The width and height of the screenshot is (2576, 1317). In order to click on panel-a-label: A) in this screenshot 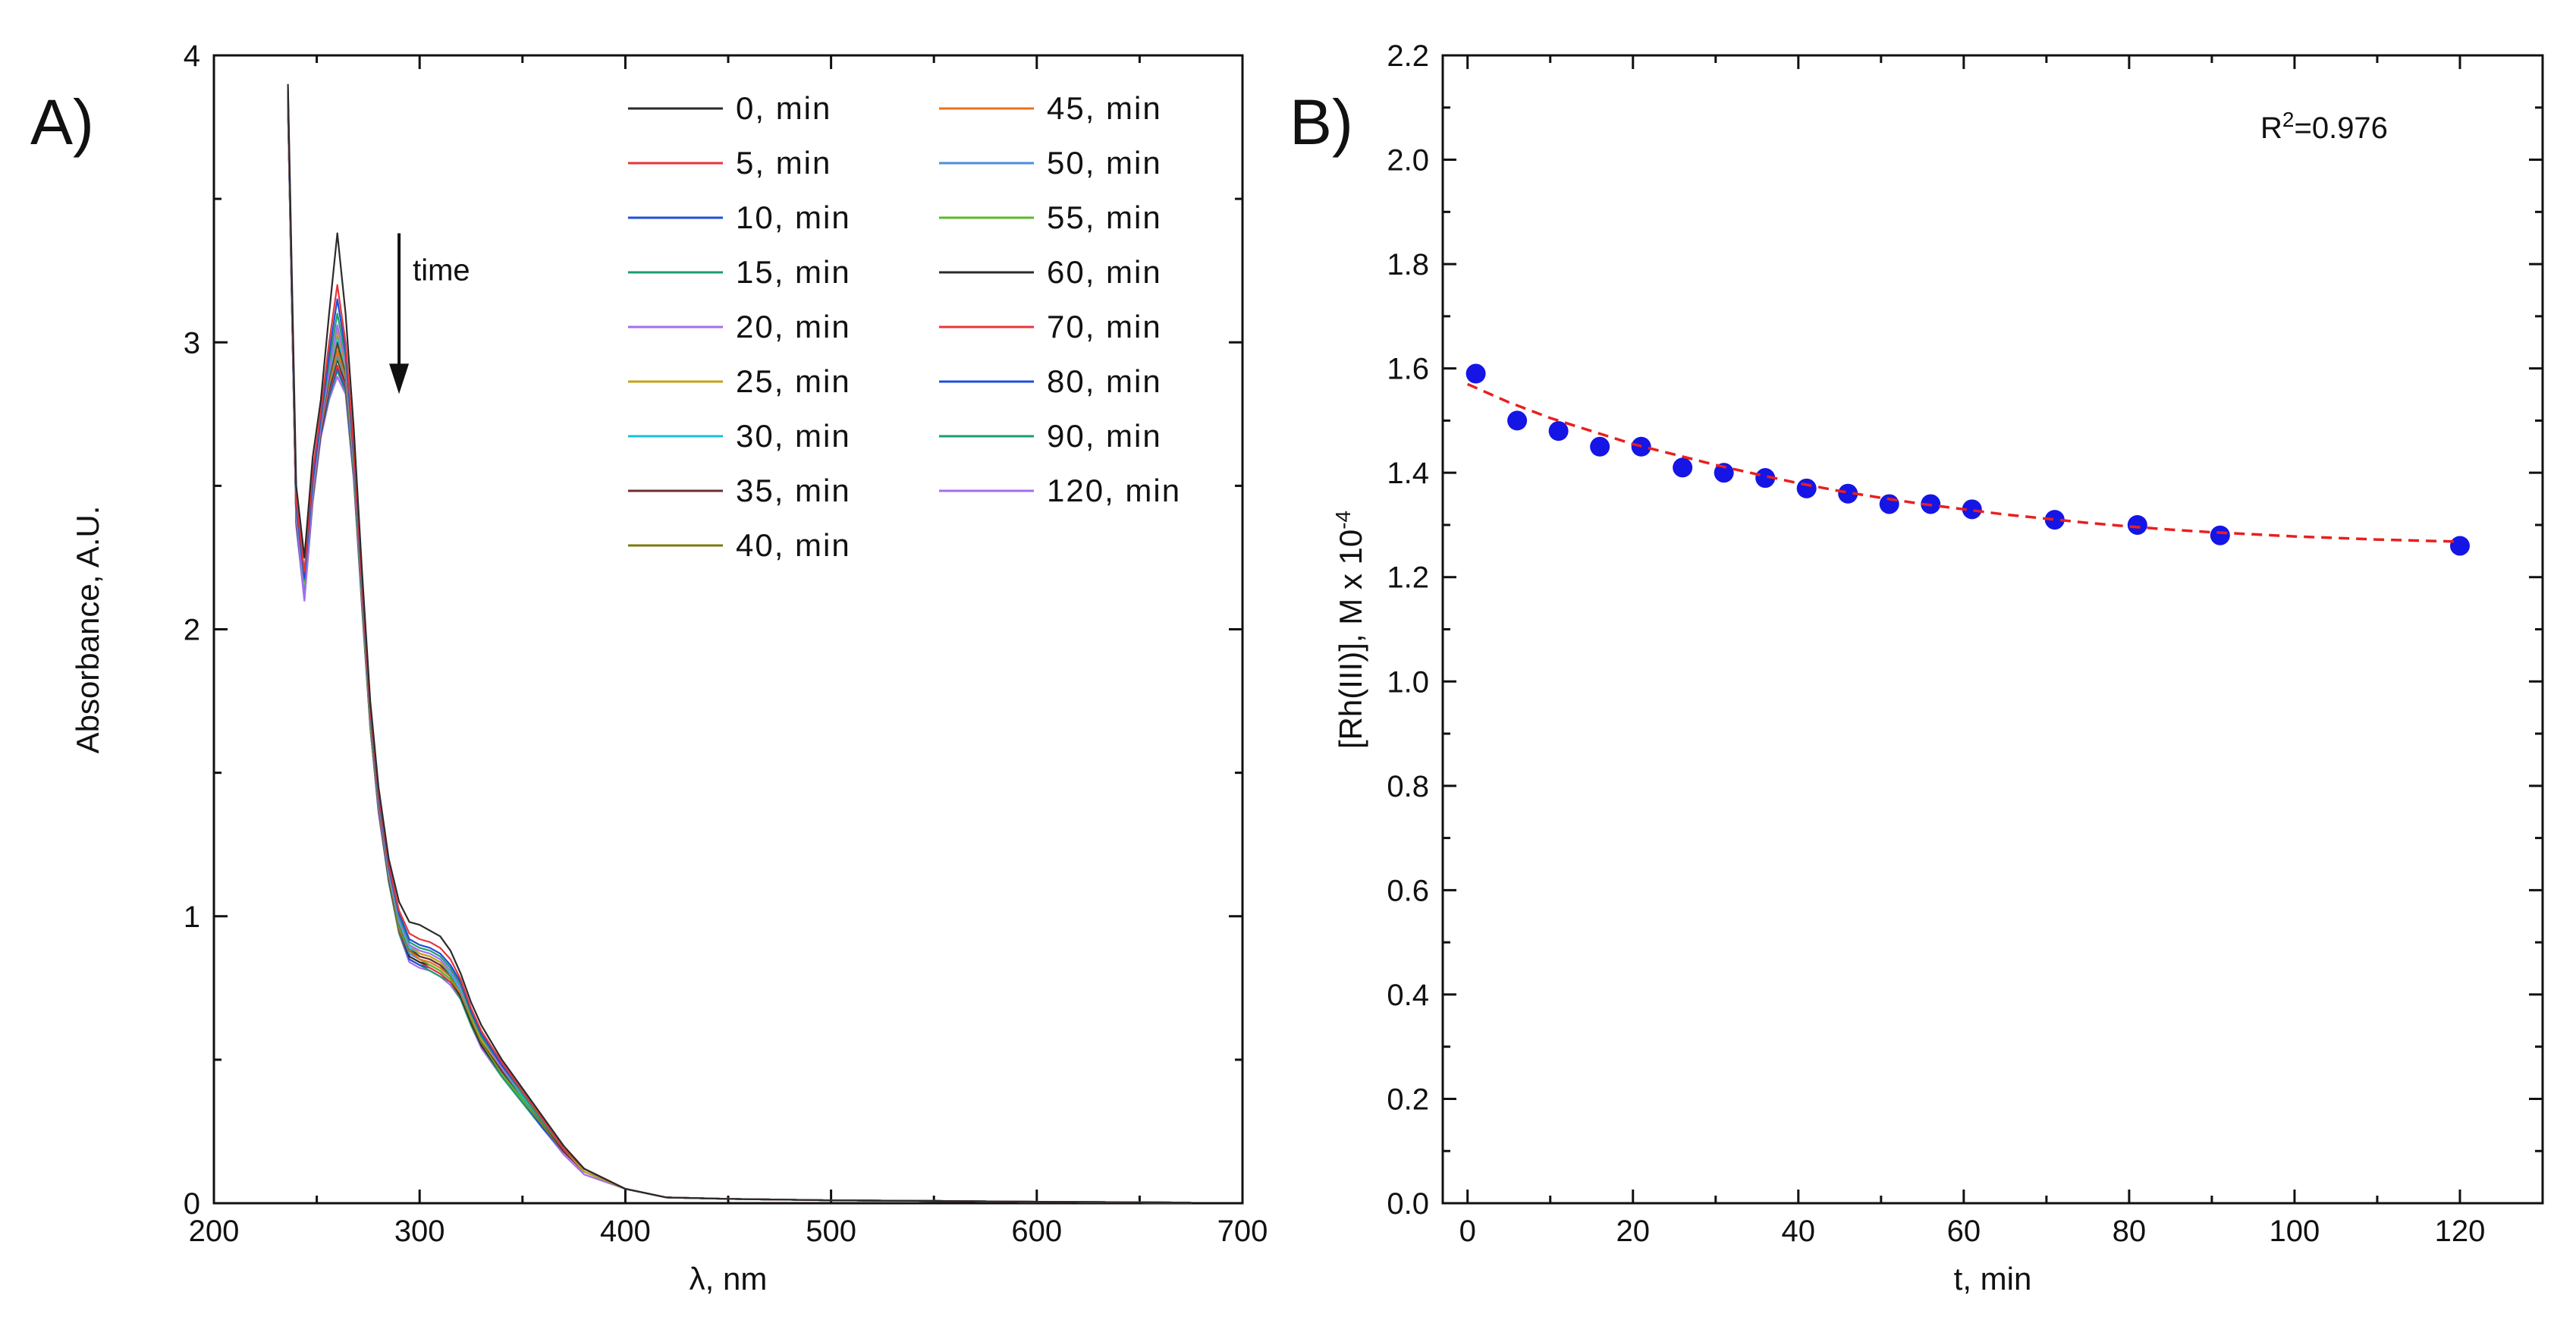, I will do `click(62, 122)`.